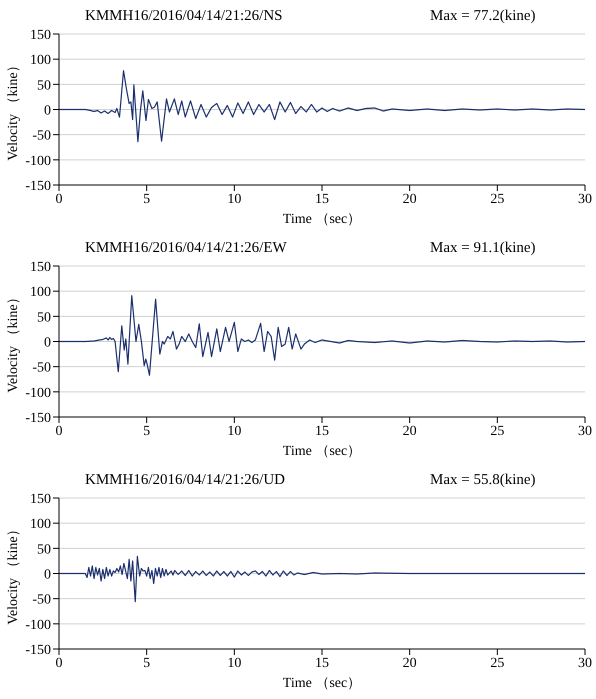 This screenshot has width=596, height=699. What do you see at coordinates (184, 16) in the screenshot?
I see `chart-title: KMMH16/2016/04/14/21:26/NS` at bounding box center [184, 16].